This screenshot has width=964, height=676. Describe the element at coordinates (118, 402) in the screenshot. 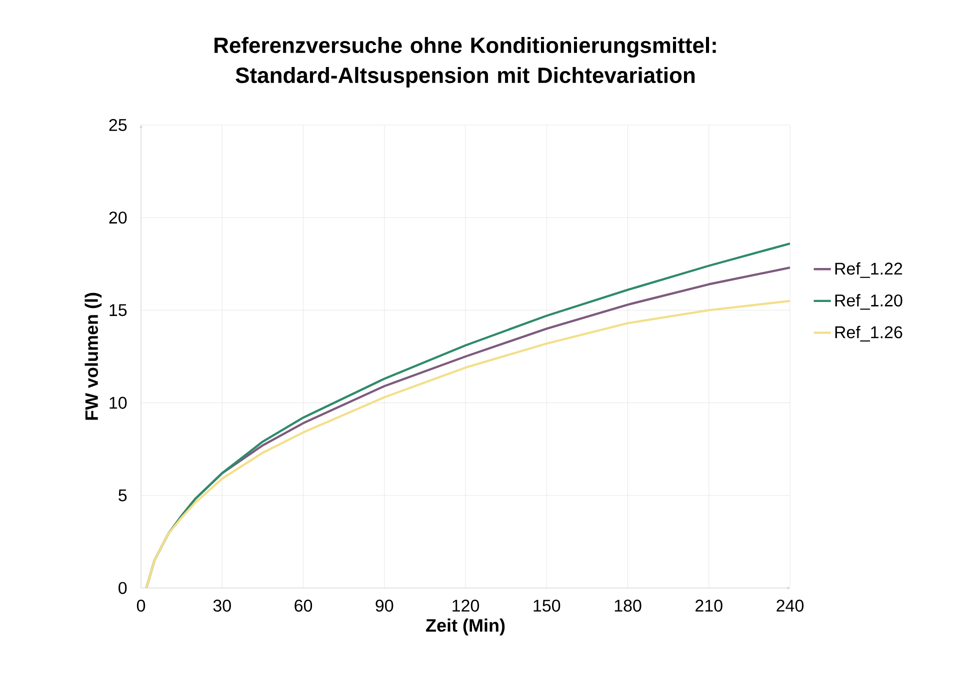

I see `y-tick-label: 10` at that location.